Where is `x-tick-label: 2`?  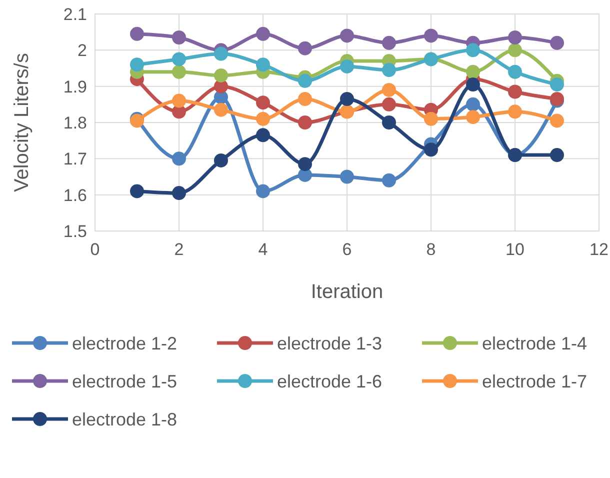
x-tick-label: 2 is located at coordinates (179, 249).